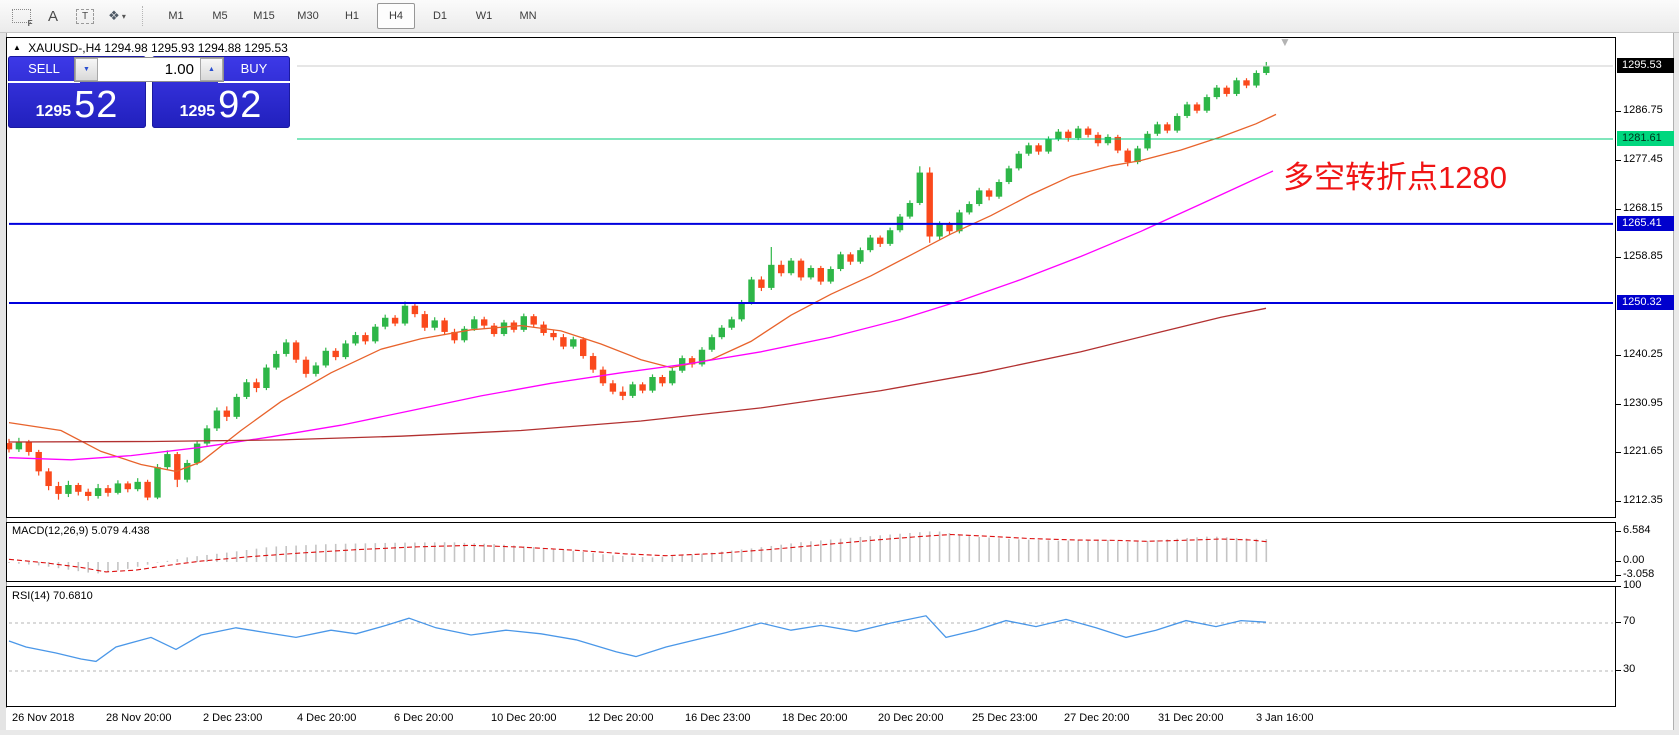 The height and width of the screenshot is (735, 1679). What do you see at coordinates (220, 16) in the screenshot?
I see `timeframe-m5: M5` at bounding box center [220, 16].